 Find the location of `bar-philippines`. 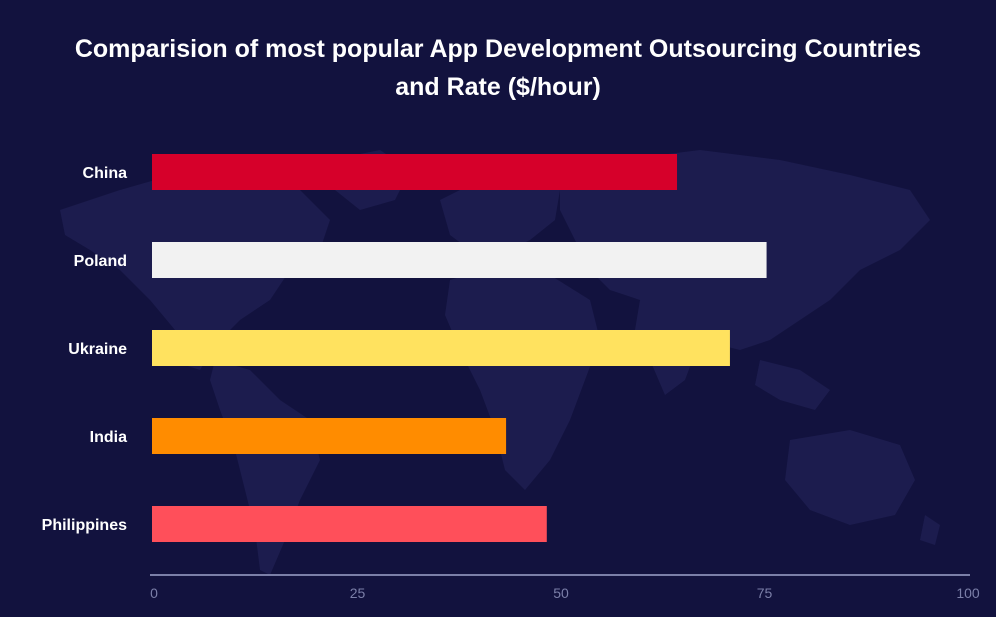

bar-philippines is located at coordinates (349, 524).